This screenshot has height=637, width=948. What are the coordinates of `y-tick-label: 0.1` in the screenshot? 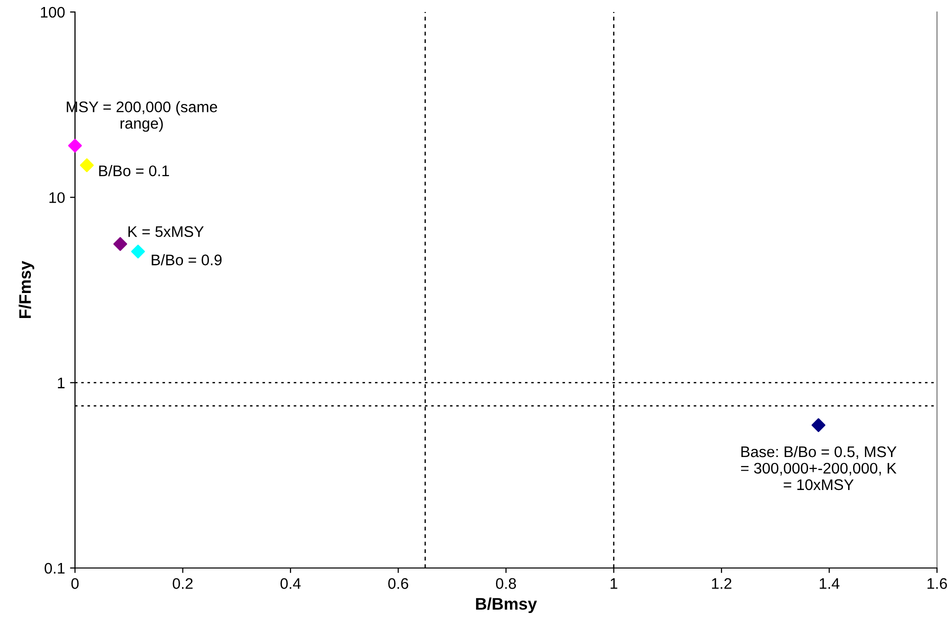 It's located at (54, 568).